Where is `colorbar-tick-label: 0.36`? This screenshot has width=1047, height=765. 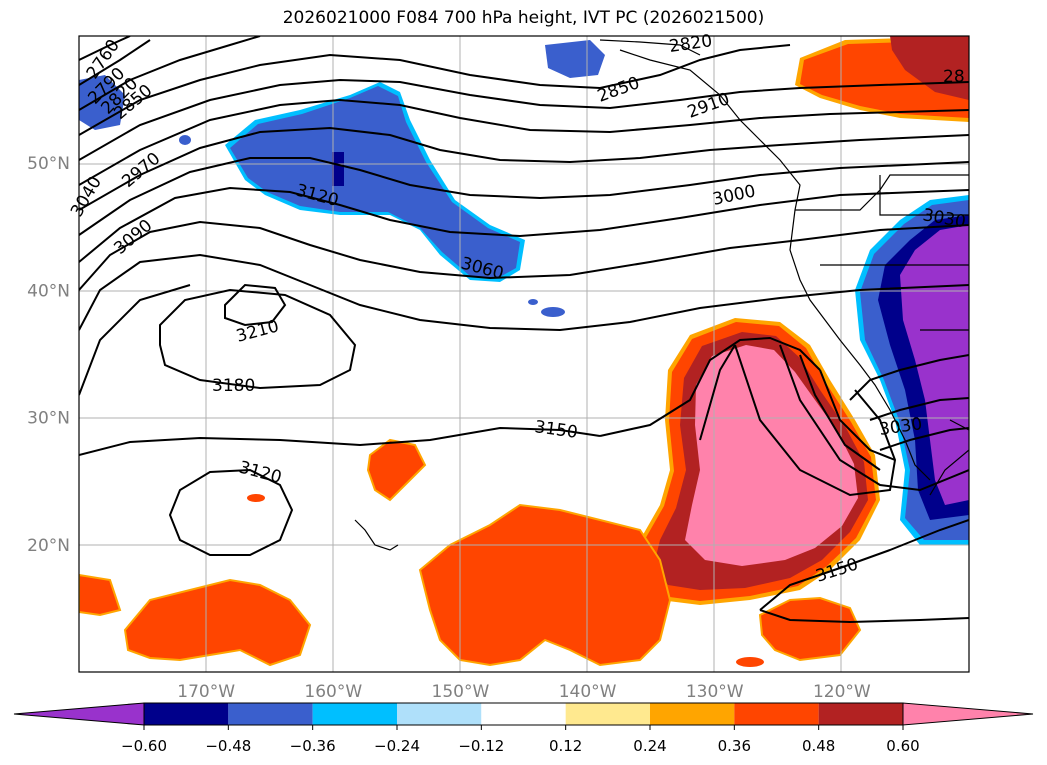
colorbar-tick-label: 0.36 is located at coordinates (734, 746).